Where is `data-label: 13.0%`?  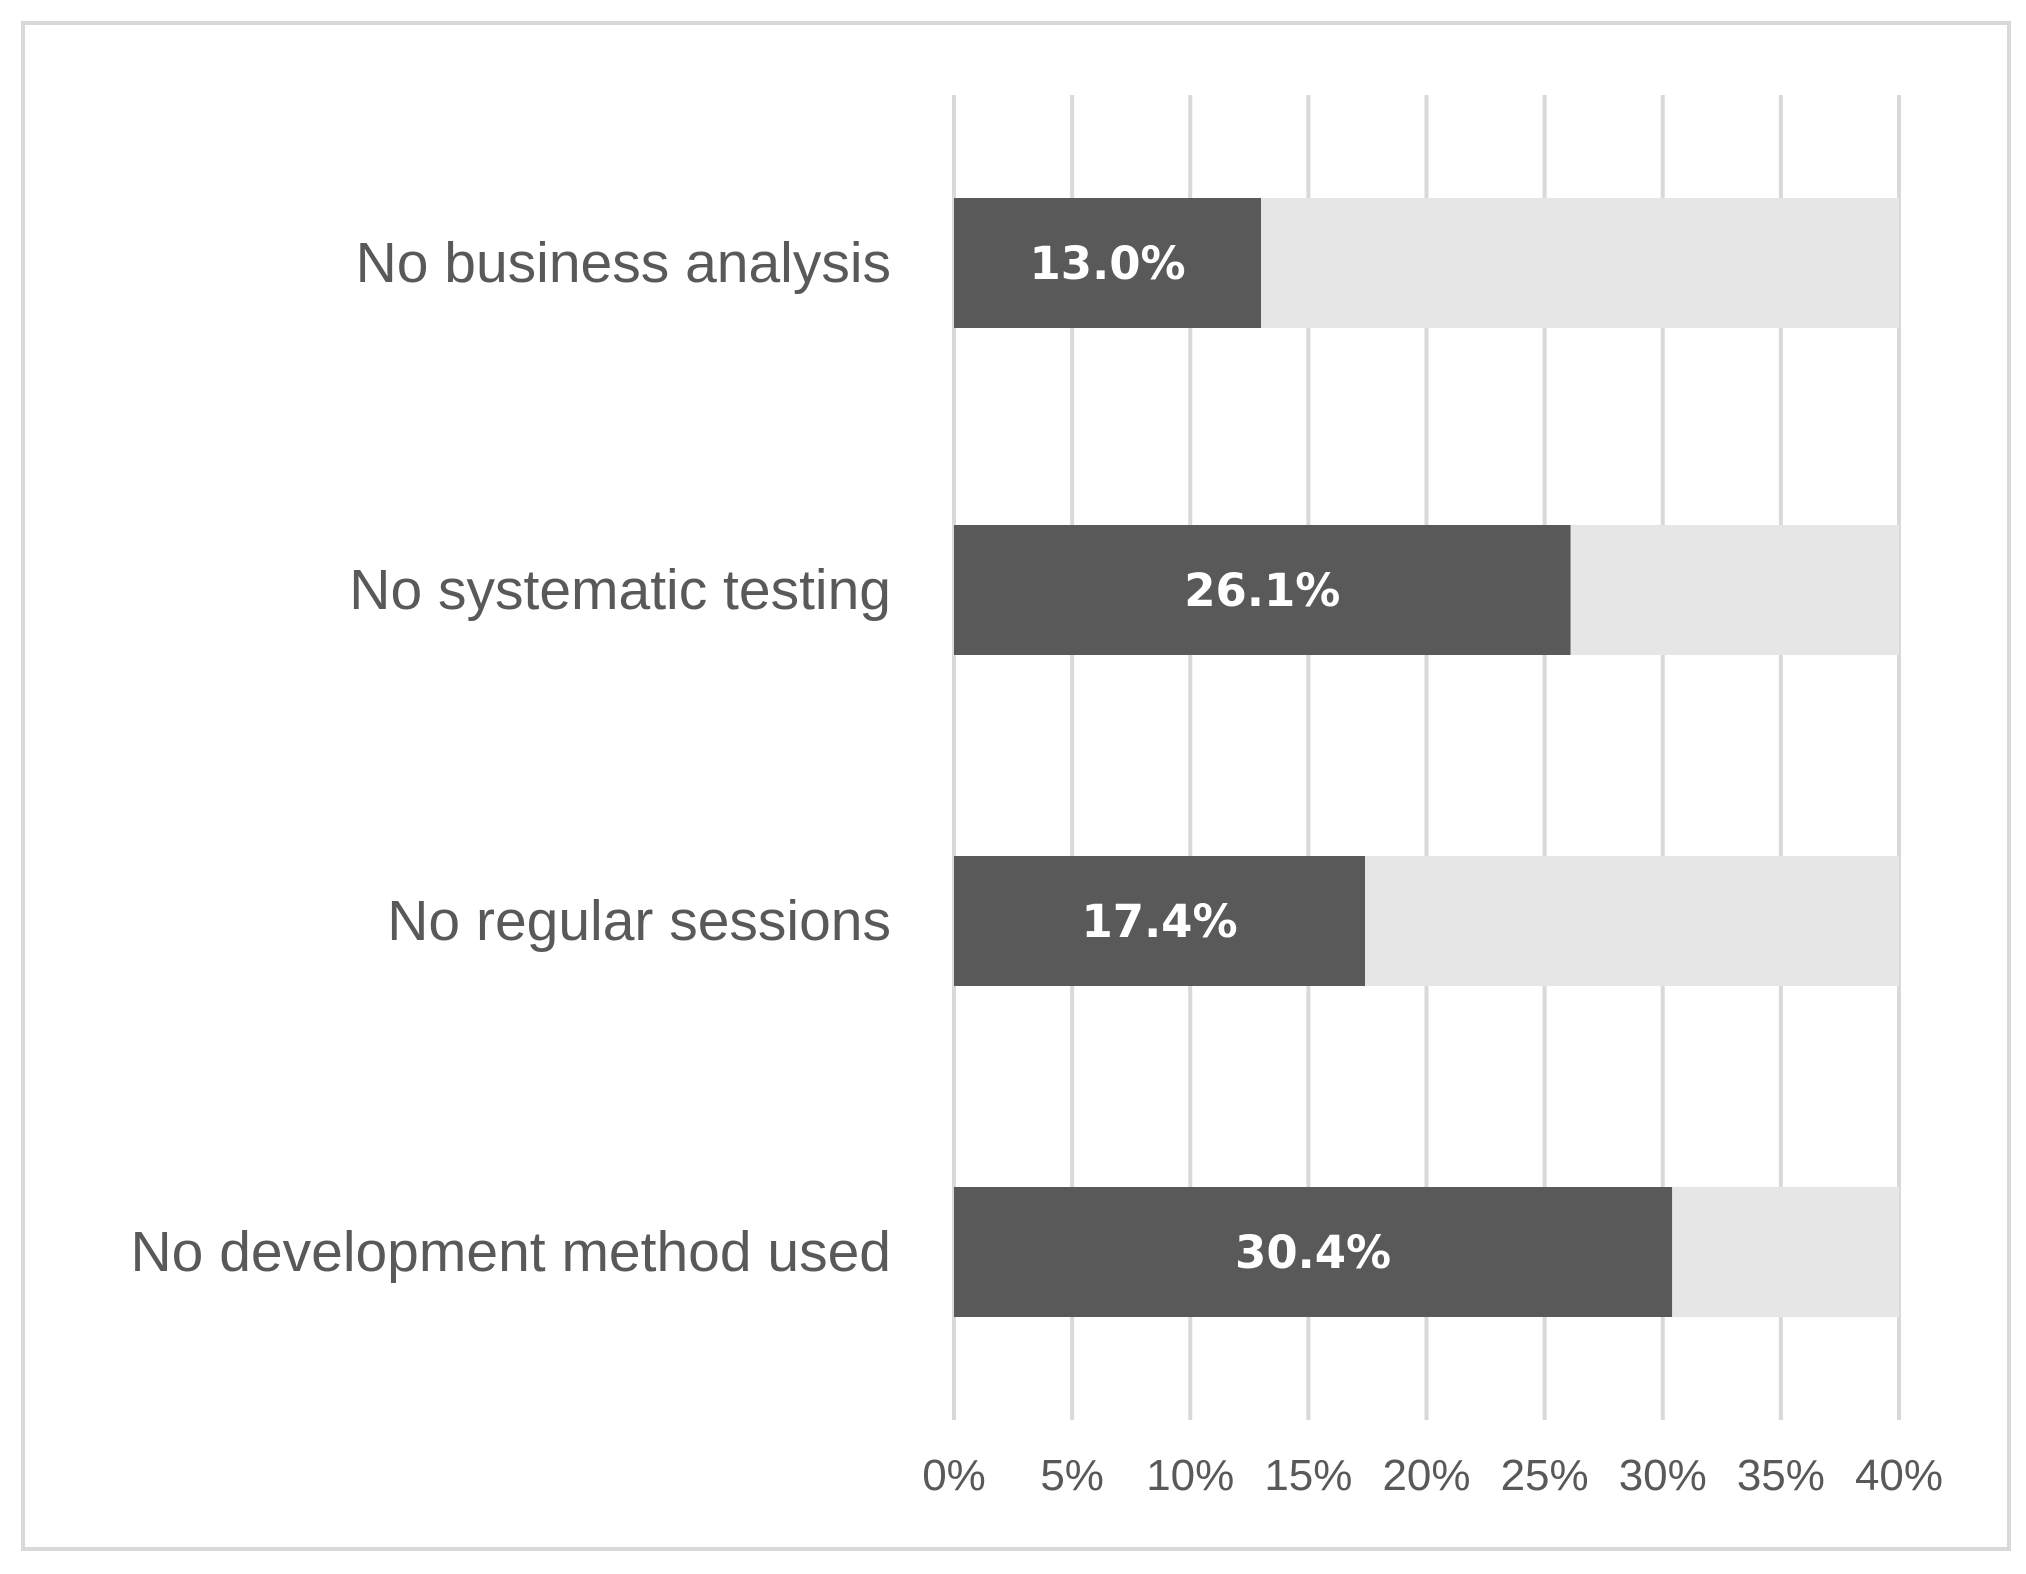 data-label: 13.0% is located at coordinates (1108, 263).